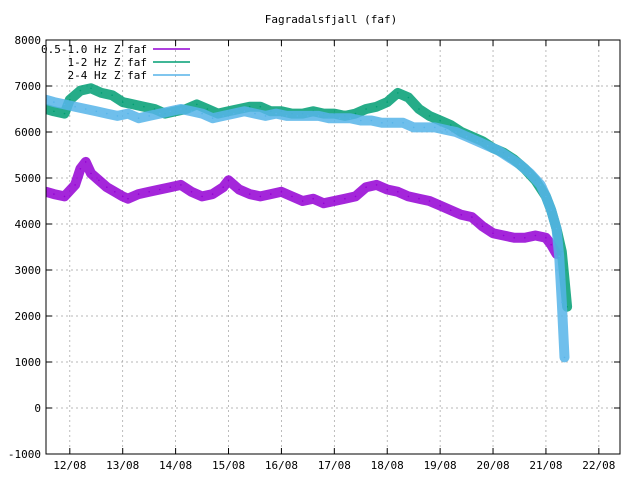 The image size is (640, 480). I want to click on legend-label-2: 1-2 Hz Z faf, so click(107, 62).